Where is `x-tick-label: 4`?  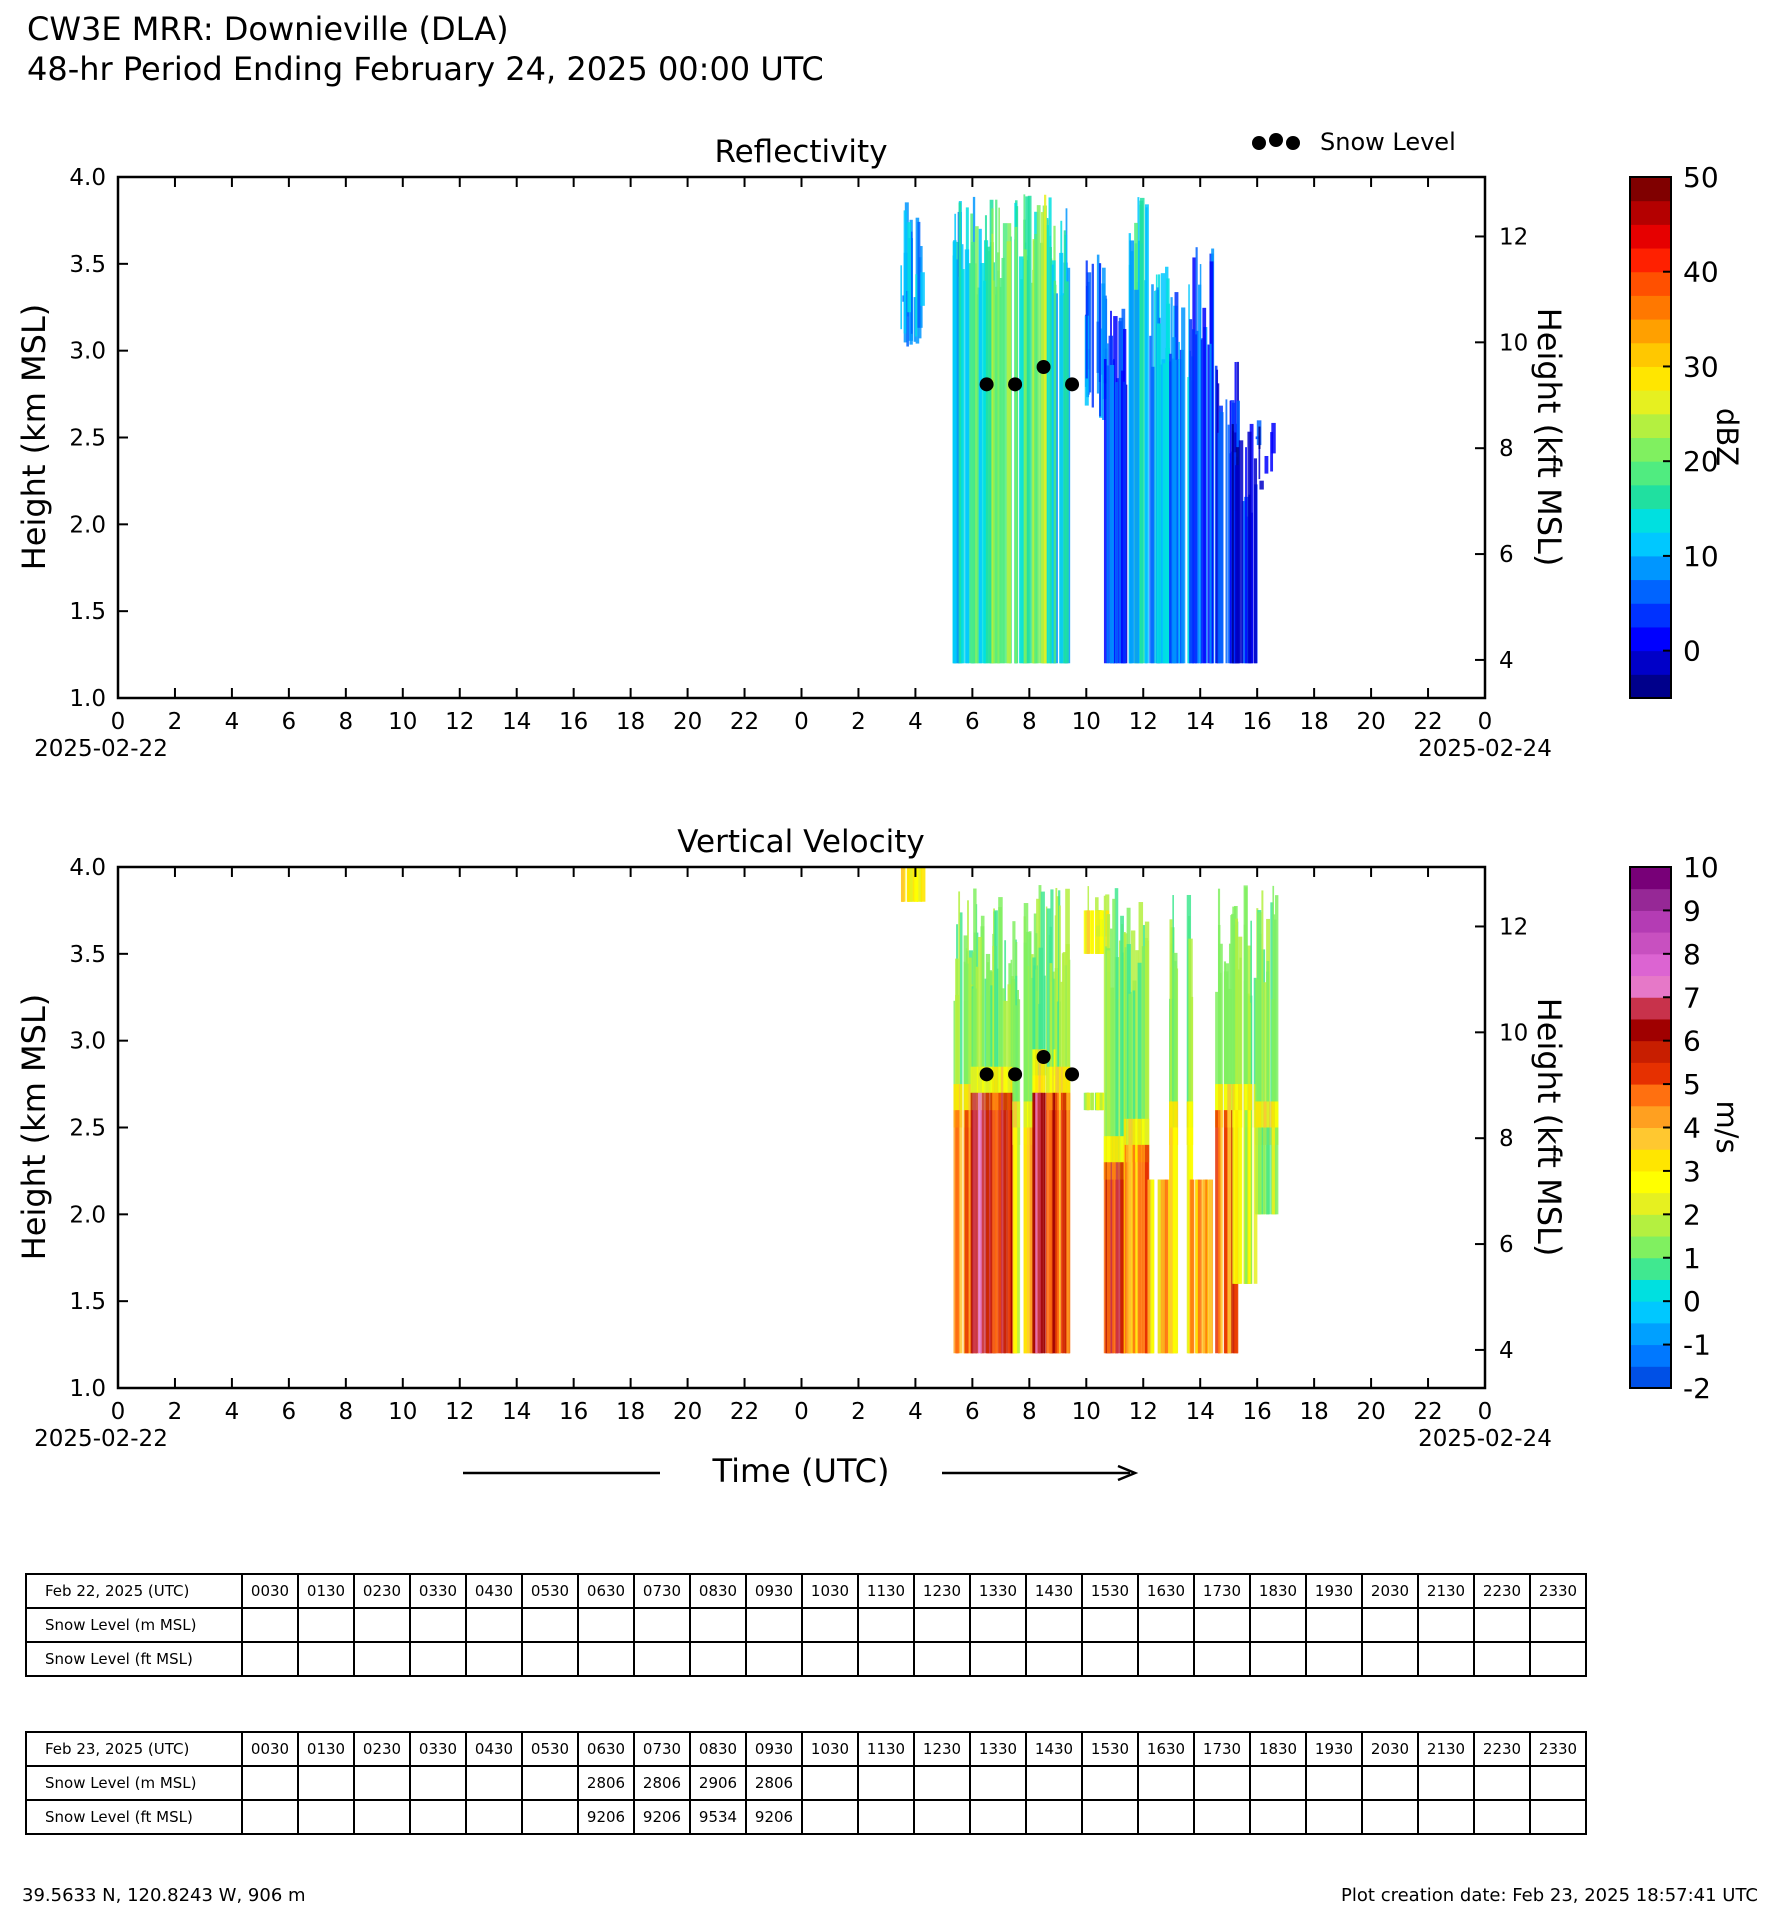
x-tick-label: 4 is located at coordinates (232, 1412).